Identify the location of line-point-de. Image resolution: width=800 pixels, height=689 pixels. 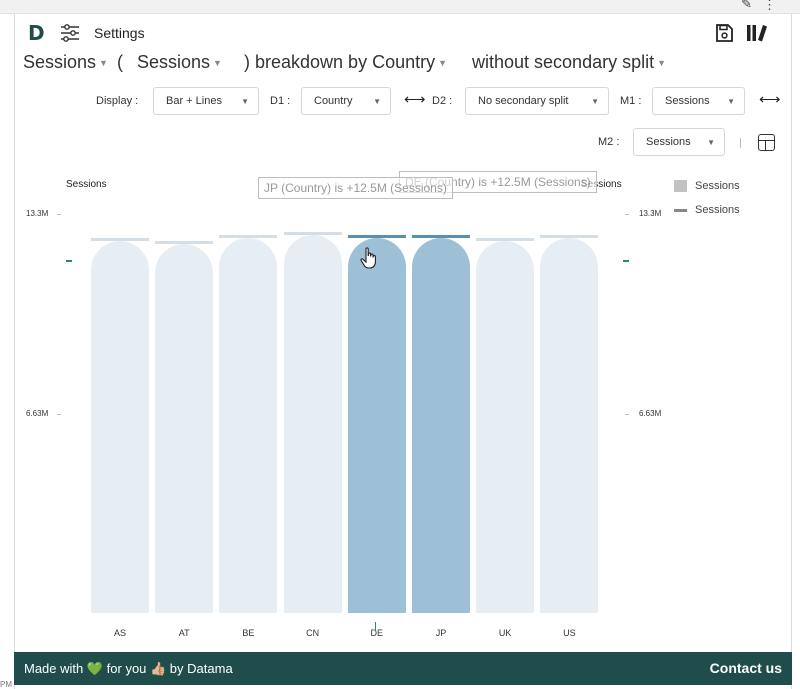
(376, 236).